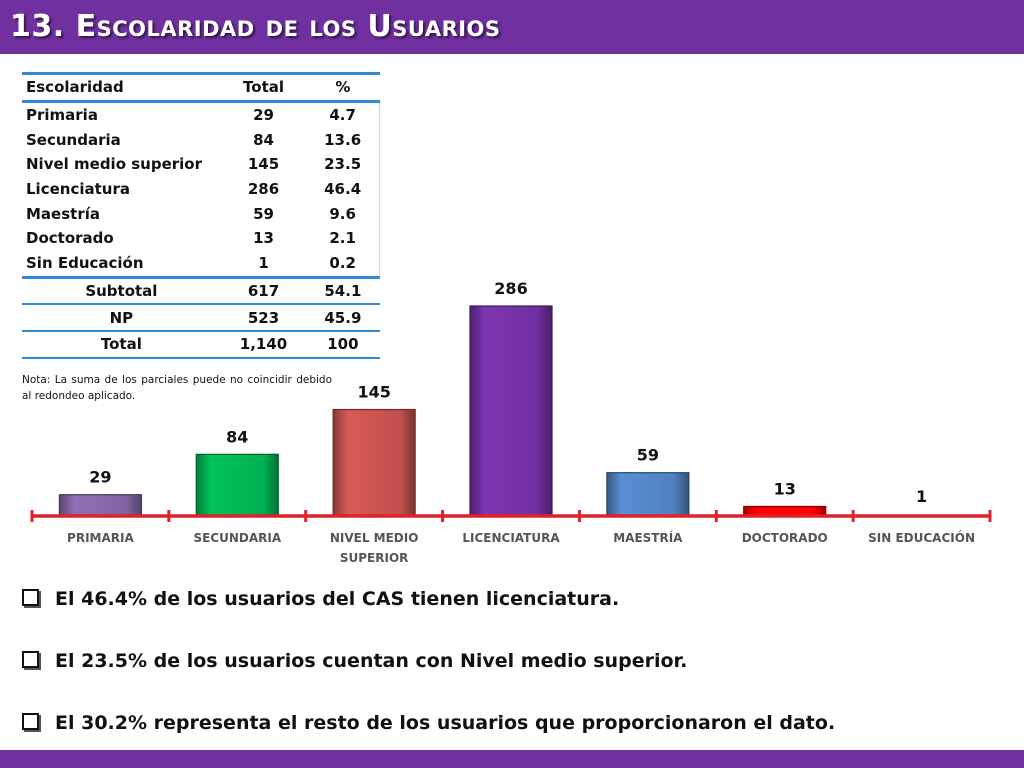 The height and width of the screenshot is (768, 1024). What do you see at coordinates (510, 288) in the screenshot?
I see `data-label: 286` at bounding box center [510, 288].